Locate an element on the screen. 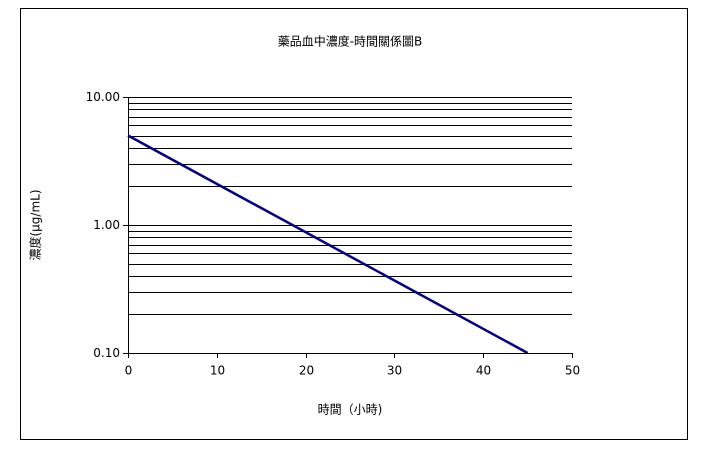  y-tick-label: 0.10 is located at coordinates (106, 353).